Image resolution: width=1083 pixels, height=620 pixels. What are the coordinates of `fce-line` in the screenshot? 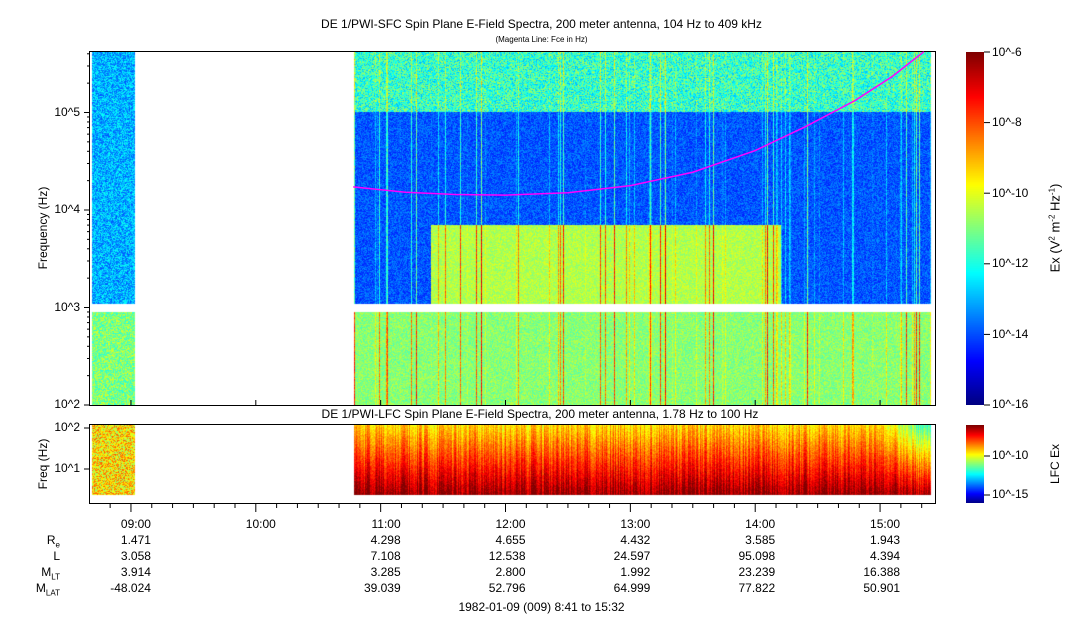 It's located at (639, 123).